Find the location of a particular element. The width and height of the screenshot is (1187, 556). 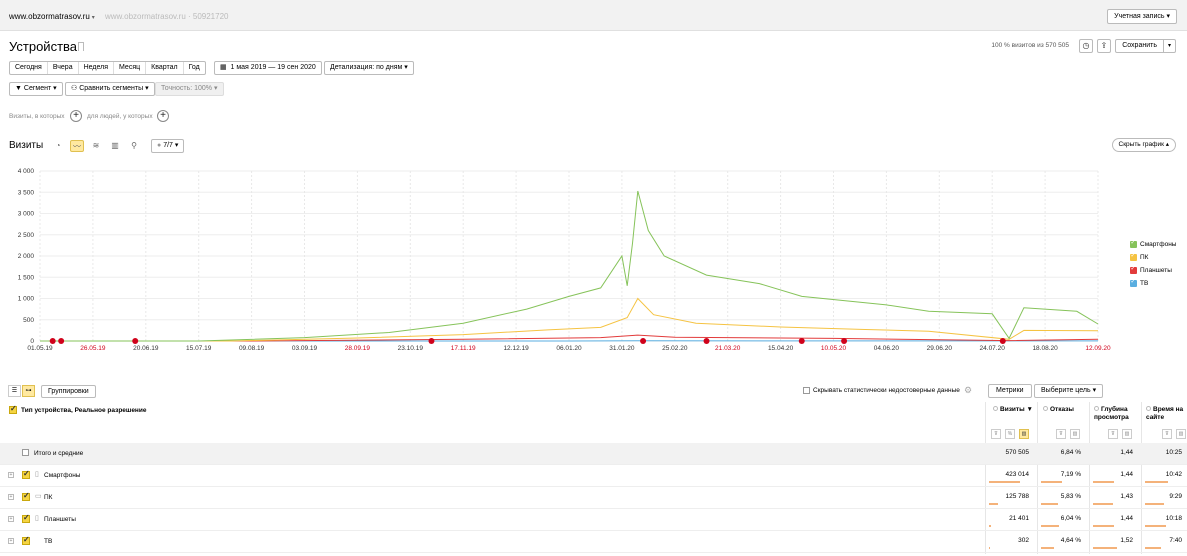

col-visits-header: Визиты ▼ is located at coordinates (1013, 410).